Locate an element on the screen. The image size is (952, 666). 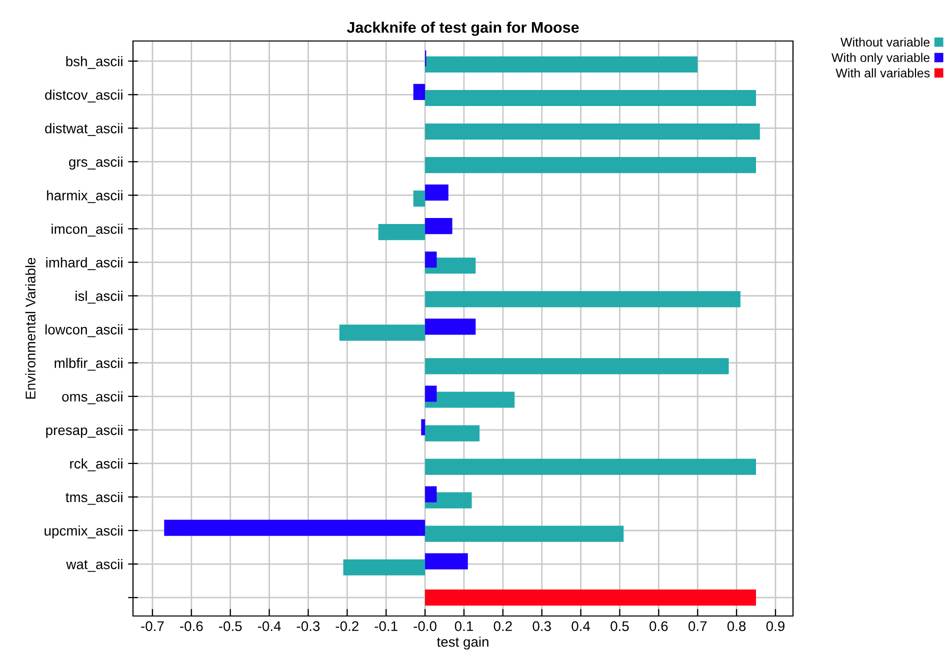
y-tick-label: distcov_ascii is located at coordinates (83, 96).